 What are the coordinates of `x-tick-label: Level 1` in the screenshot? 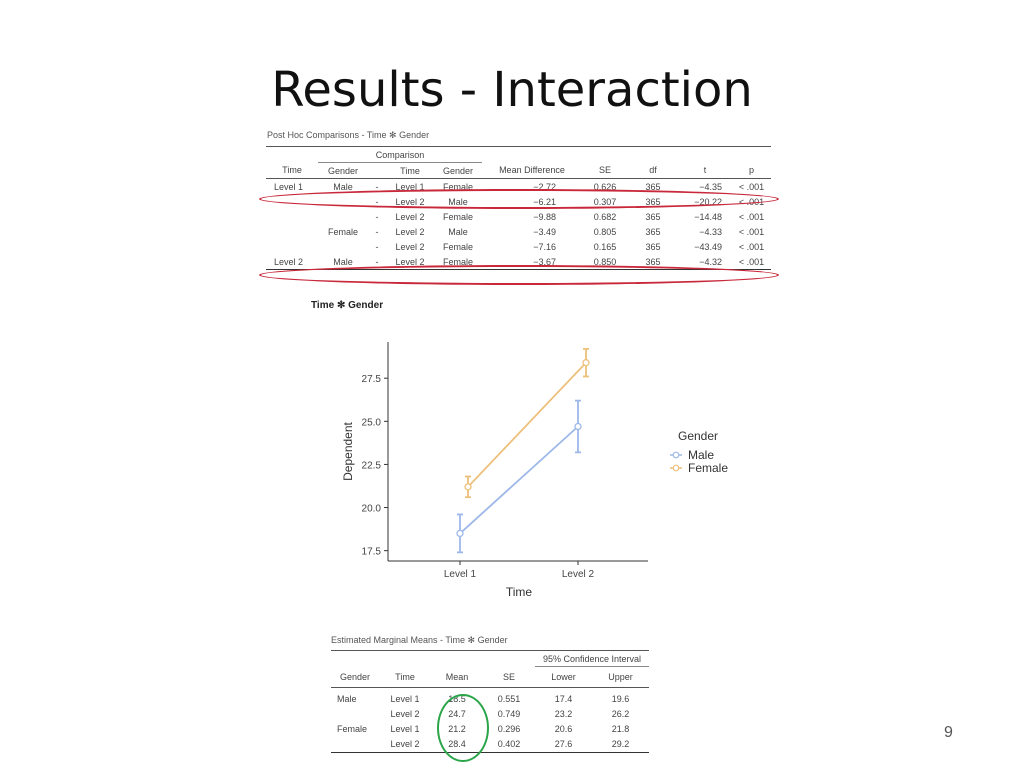 It's located at (460, 574).